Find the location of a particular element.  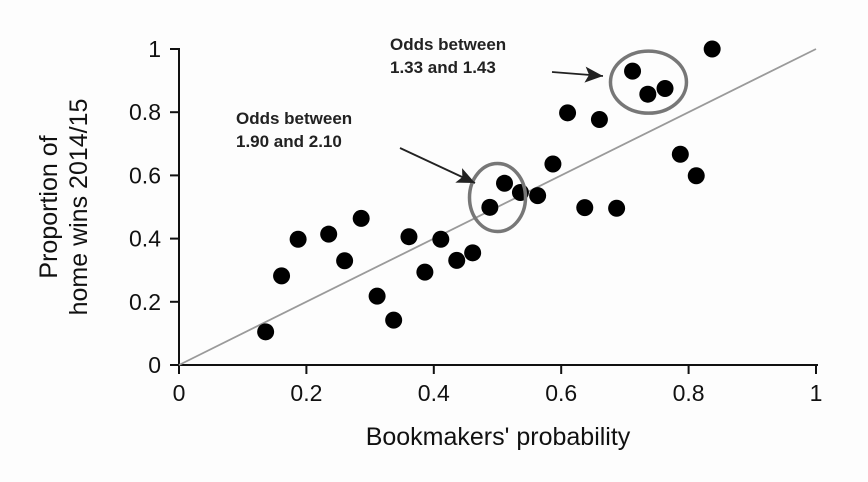

x-tick-label: 0.6 is located at coordinates (561, 393).